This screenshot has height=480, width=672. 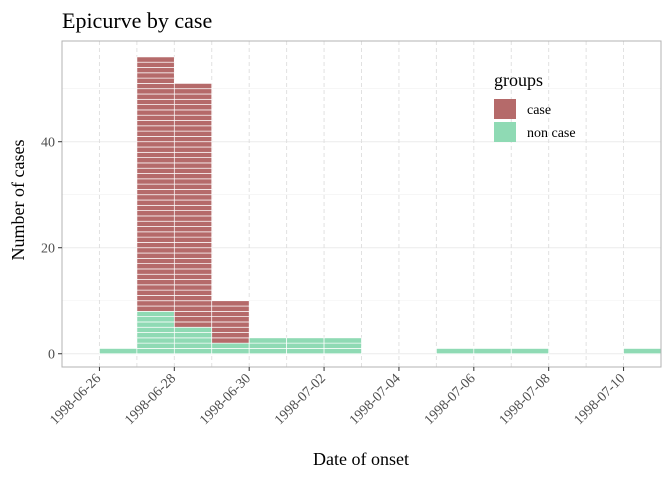 I want to click on x-tick-label: 1998-07-02, so click(x=300, y=399).